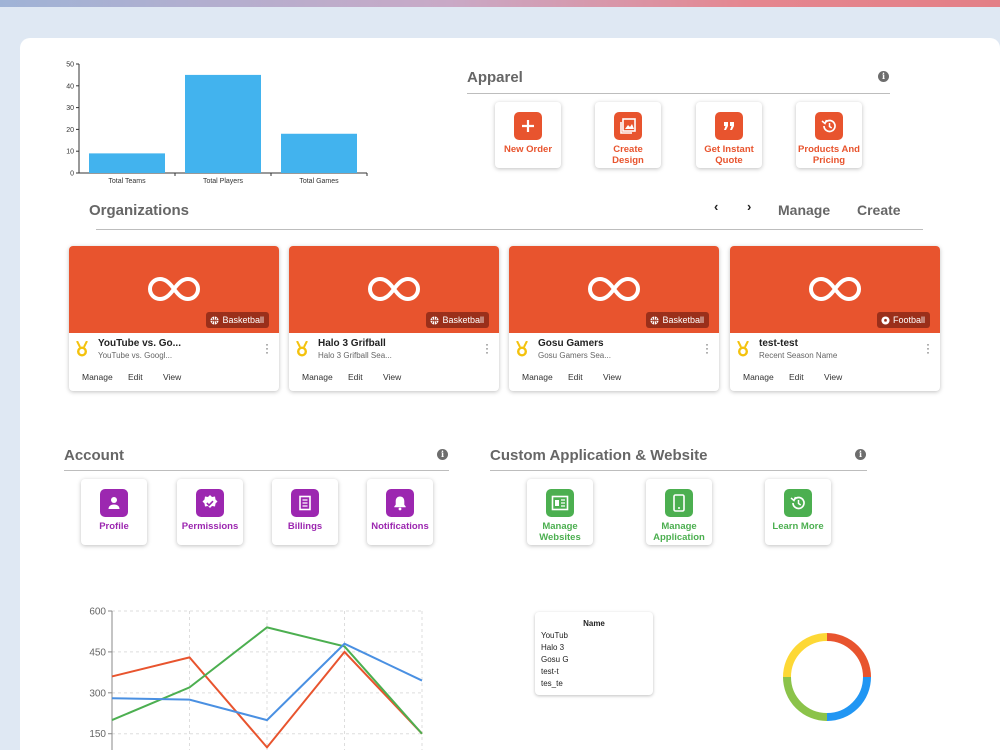 Image resolution: width=1000 pixels, height=750 pixels. Describe the element at coordinates (223, 181) in the screenshot. I see `x-tick-label: Total Players` at that location.